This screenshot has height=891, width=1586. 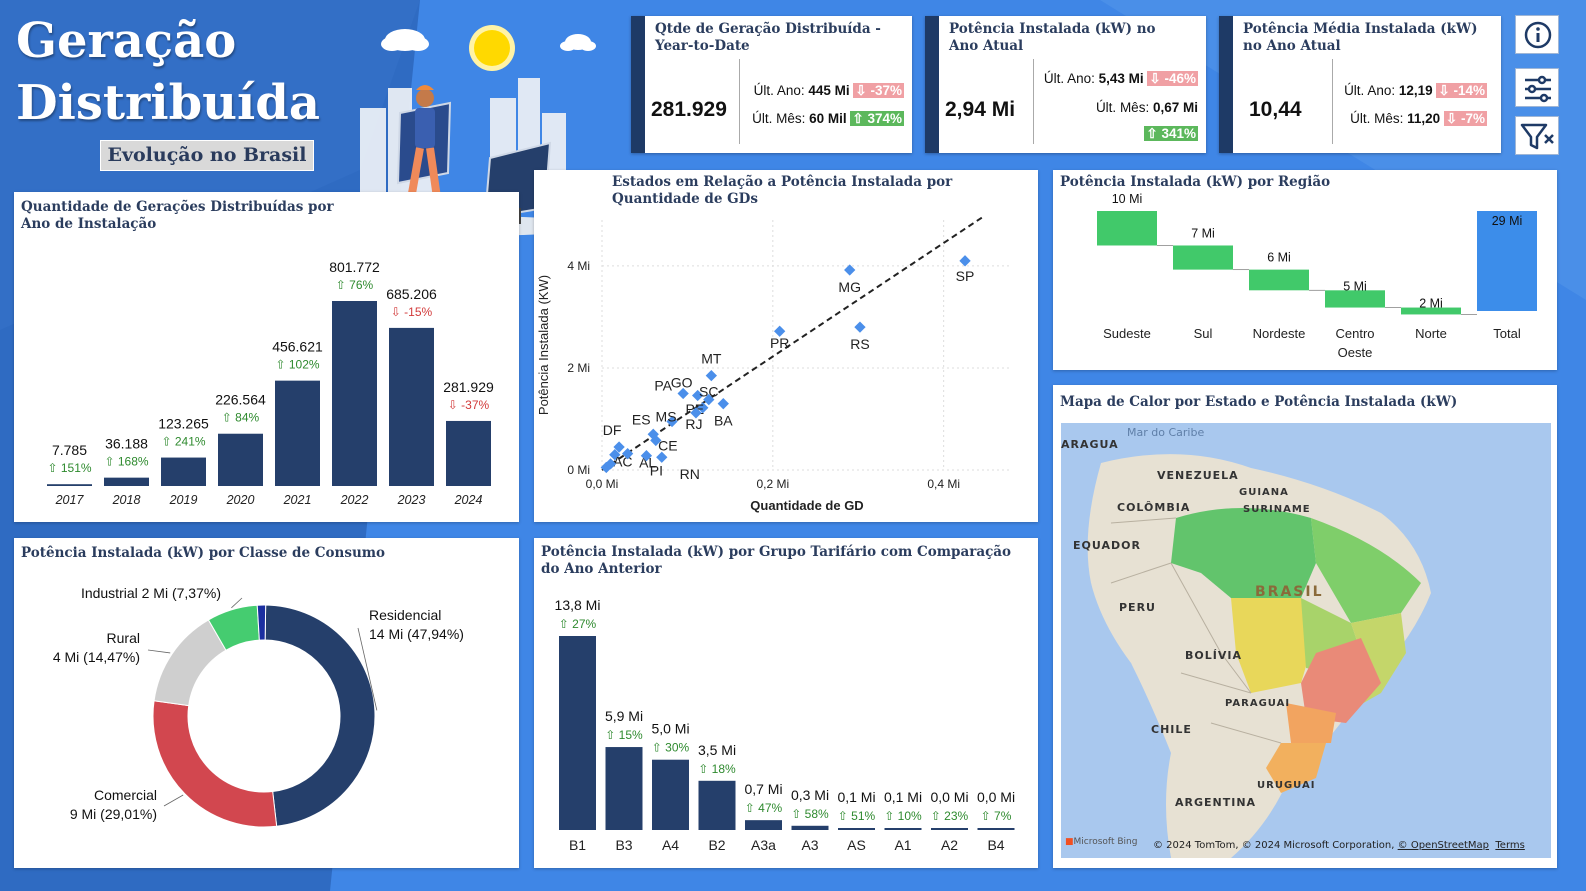 I want to click on map-label: COLÔMBIA, so click(x=1154, y=507).